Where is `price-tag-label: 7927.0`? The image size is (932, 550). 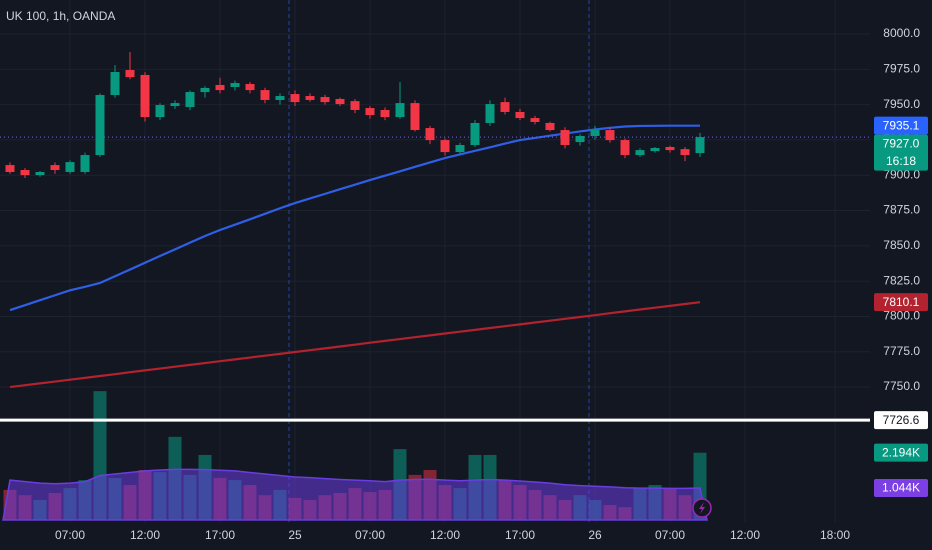
price-tag-label: 7927.0 is located at coordinates (901, 143).